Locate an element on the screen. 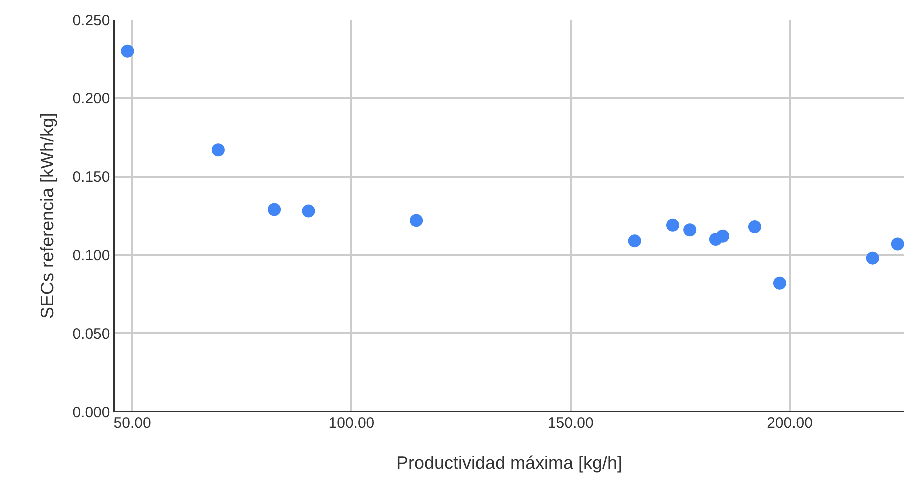 This screenshot has height=490, width=908. x-tick-label: 150.00 is located at coordinates (571, 423).